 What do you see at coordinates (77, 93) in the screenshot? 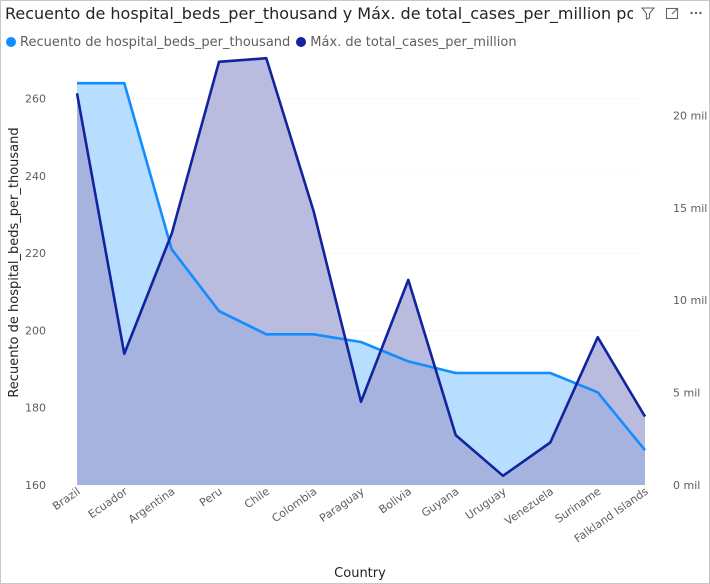
I see `data-point-m-x-de-total-cases-per-million-brazil` at bounding box center [77, 93].